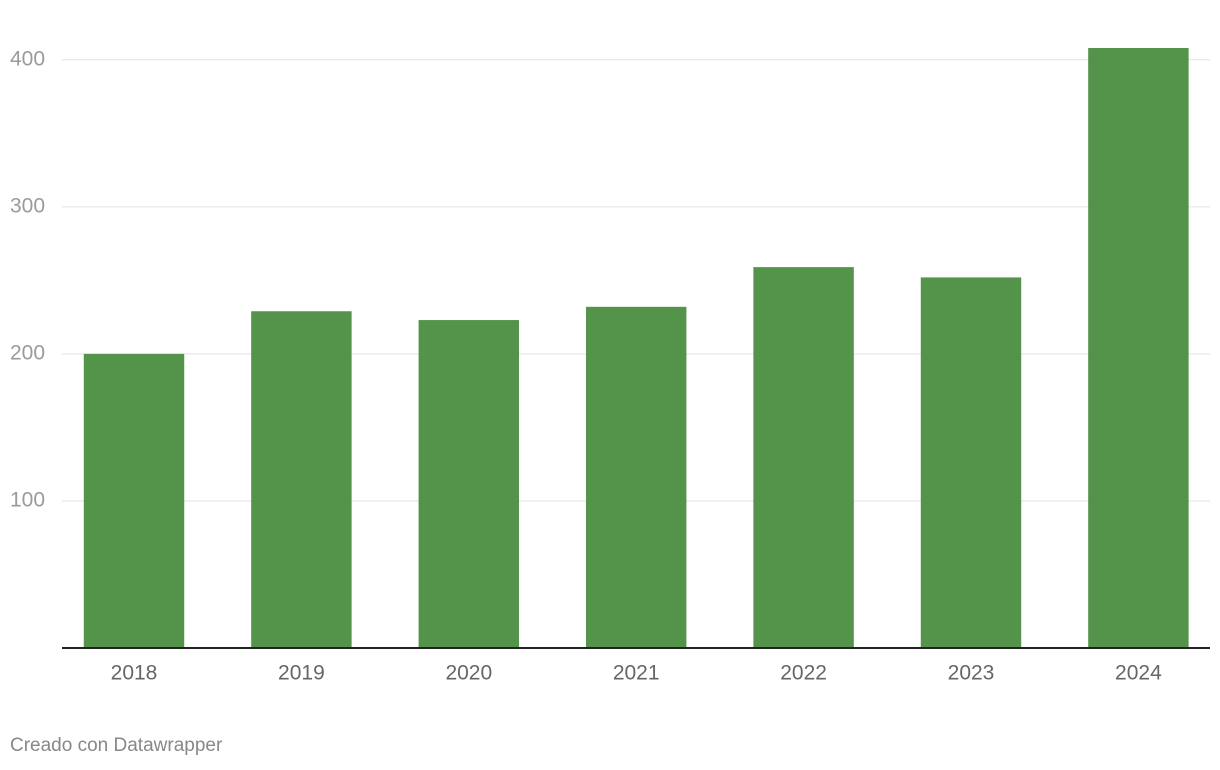 The image size is (1220, 770). Describe the element at coordinates (803, 673) in the screenshot. I see `x-tick-label: 2022` at that location.